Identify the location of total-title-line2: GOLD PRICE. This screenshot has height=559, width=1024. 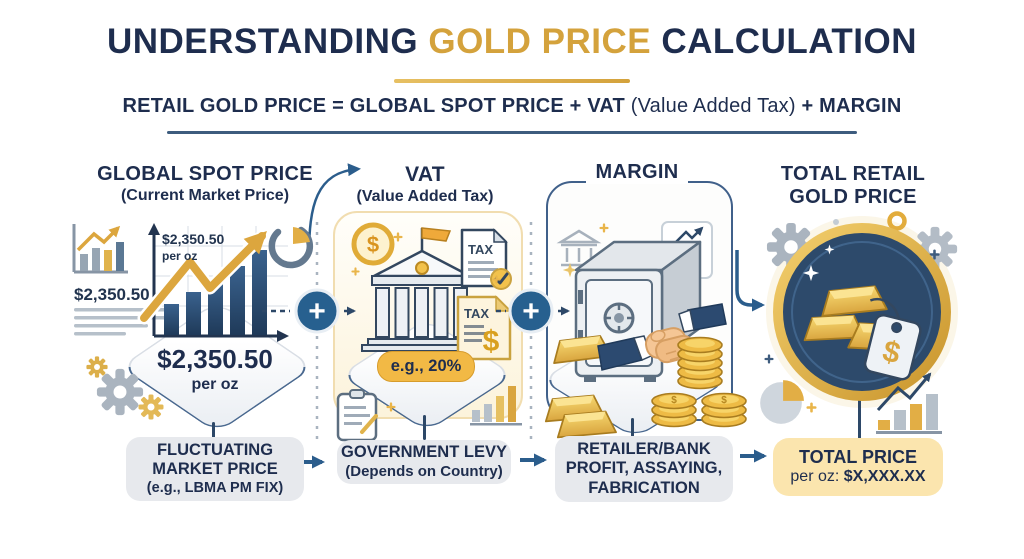
(853, 197).